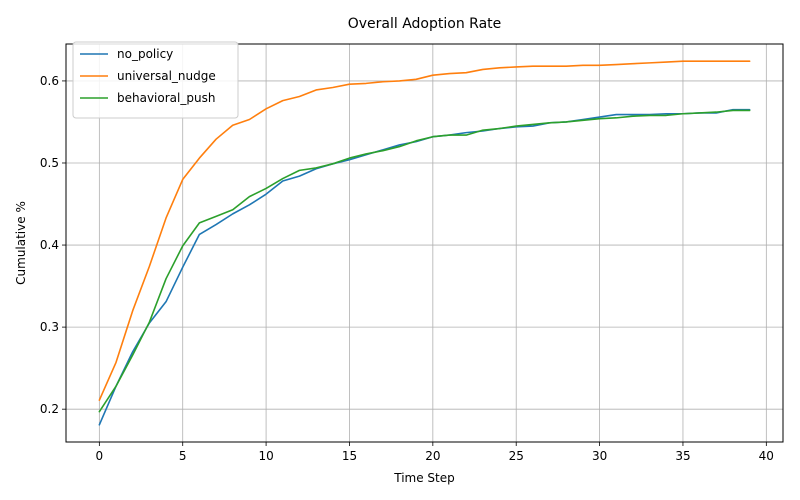 This screenshot has width=800, height=500. What do you see at coordinates (424, 478) in the screenshot?
I see `x-axis-label: Time Step` at bounding box center [424, 478].